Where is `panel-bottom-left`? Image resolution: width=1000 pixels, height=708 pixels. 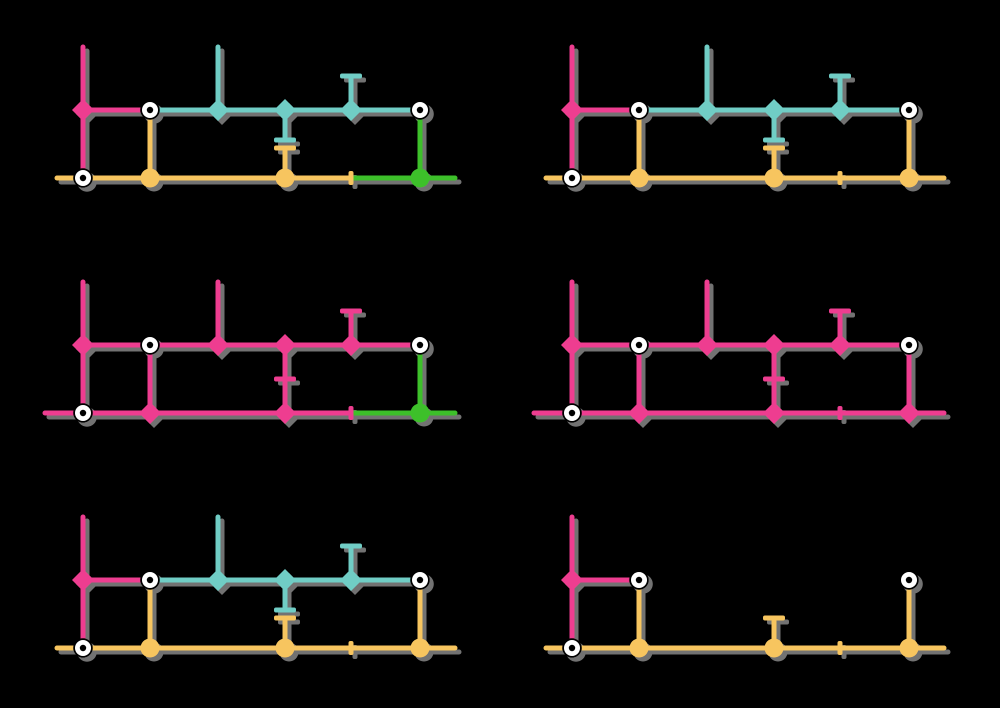
panel-bottom-left is located at coordinates (256, 586).